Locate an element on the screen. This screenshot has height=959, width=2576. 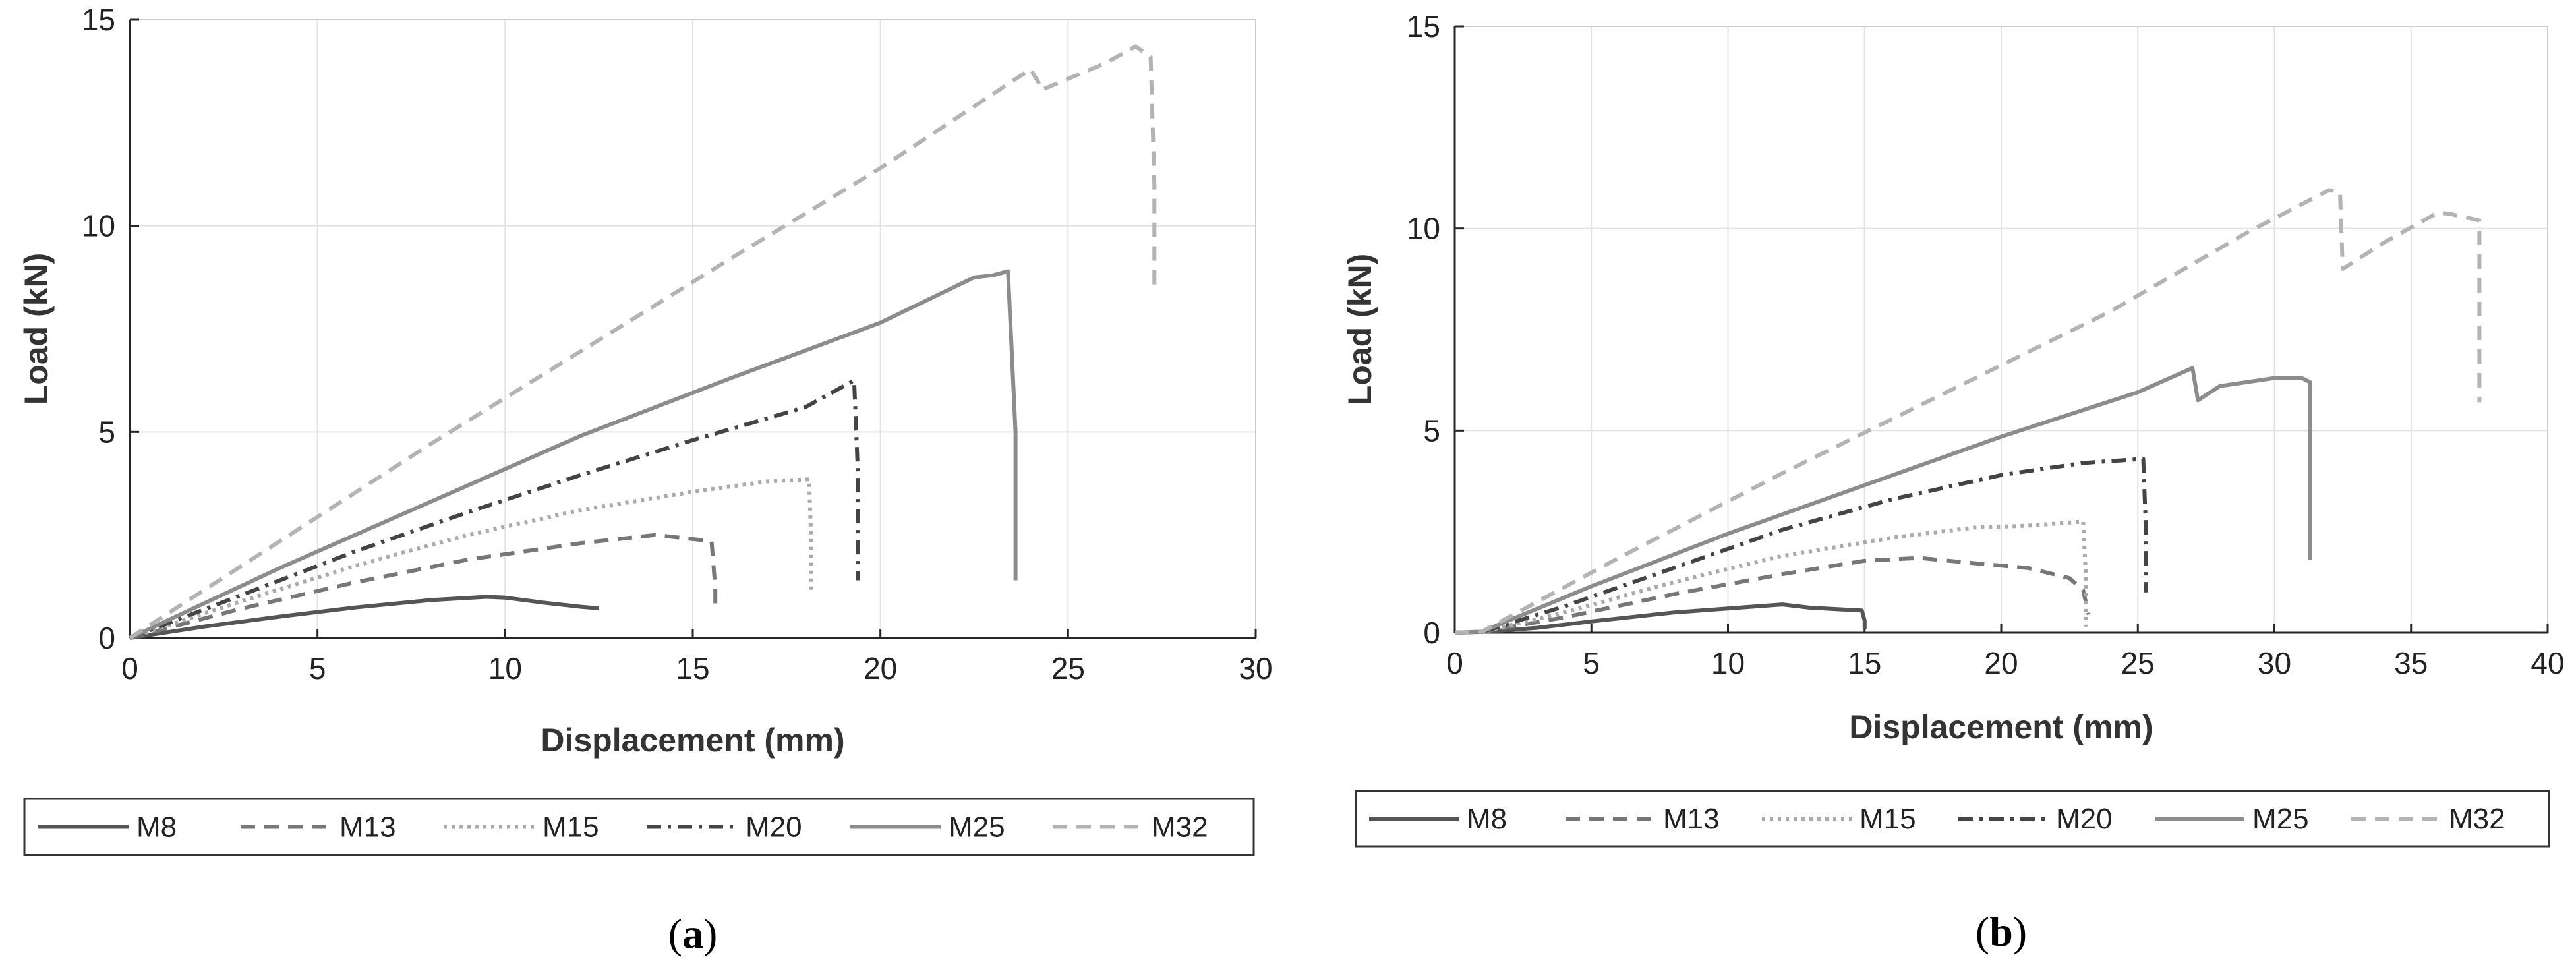
legend-box-a is located at coordinates (639, 827).